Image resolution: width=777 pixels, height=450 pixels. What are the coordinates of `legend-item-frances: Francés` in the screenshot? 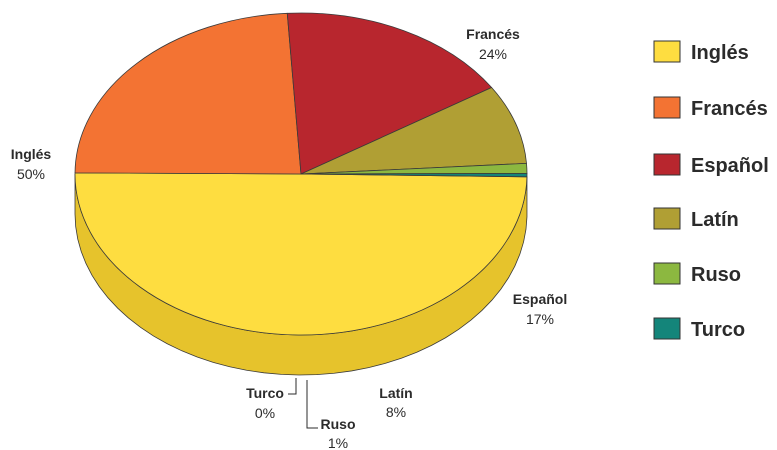 It's located at (710, 108).